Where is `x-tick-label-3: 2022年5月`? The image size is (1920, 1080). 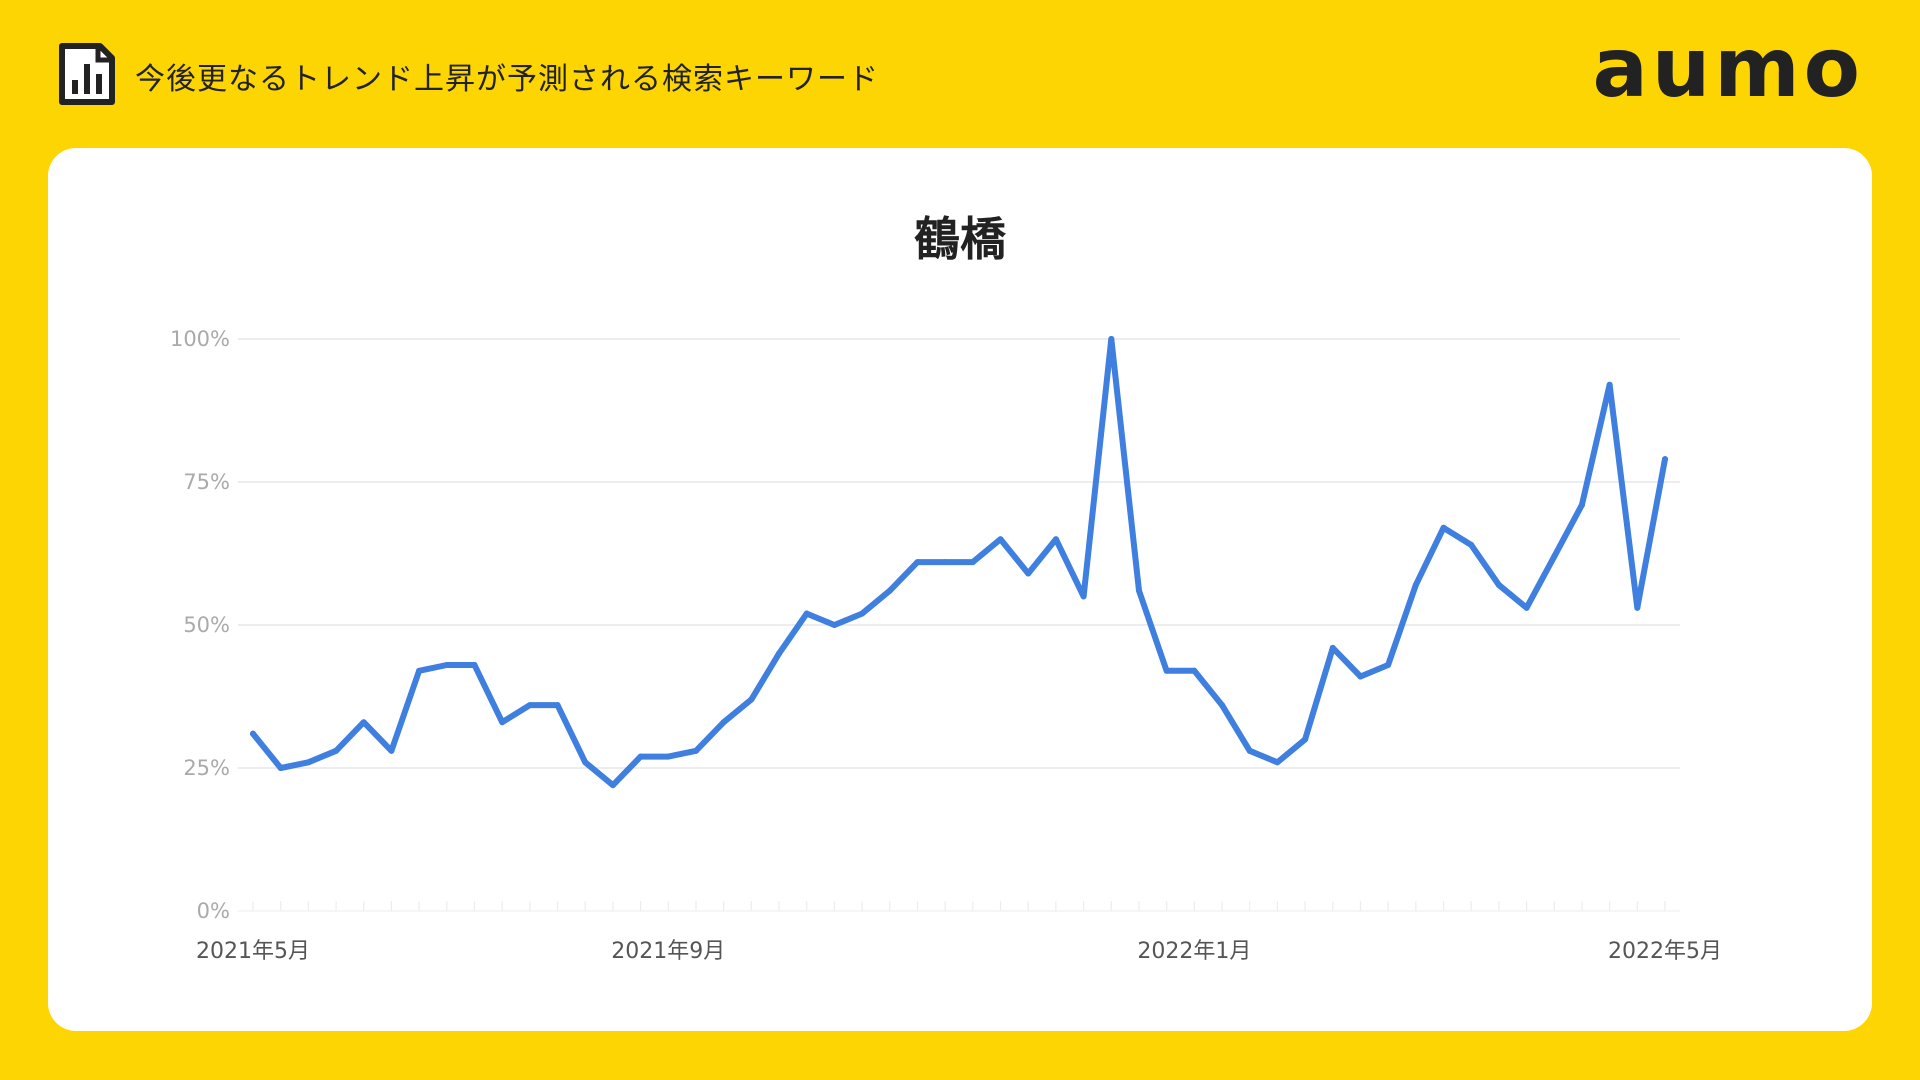 x-tick-label-3: 2022年5月 is located at coordinates (1665, 951).